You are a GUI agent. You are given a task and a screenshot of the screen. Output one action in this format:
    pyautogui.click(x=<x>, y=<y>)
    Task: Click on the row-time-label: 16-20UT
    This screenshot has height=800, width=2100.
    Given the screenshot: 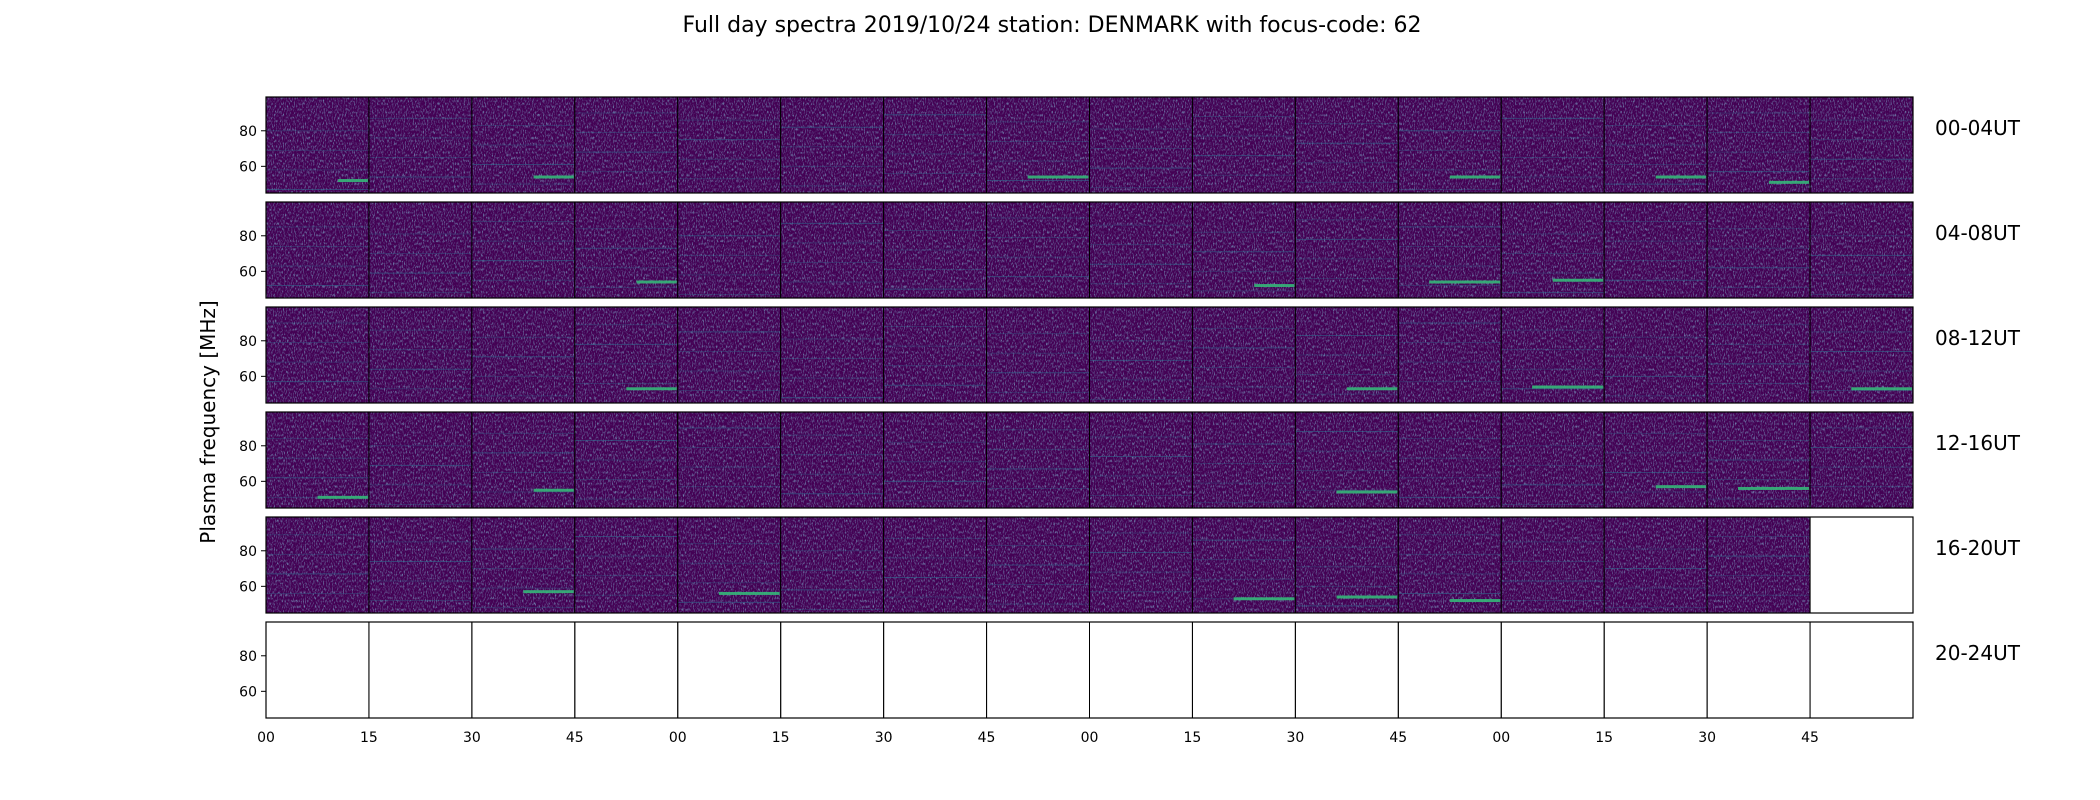 What is the action you would take?
    pyautogui.click(x=1978, y=548)
    